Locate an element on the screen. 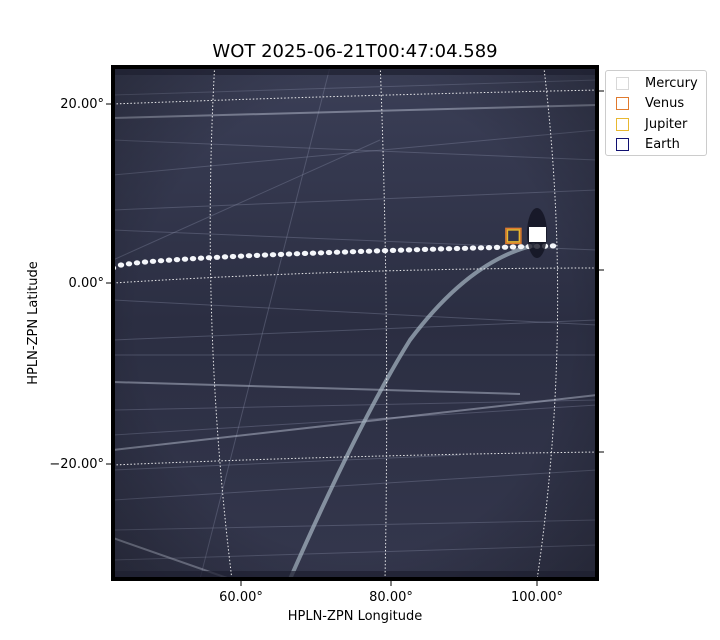 The width and height of the screenshot is (720, 640). legend-label: Venus is located at coordinates (665, 103).